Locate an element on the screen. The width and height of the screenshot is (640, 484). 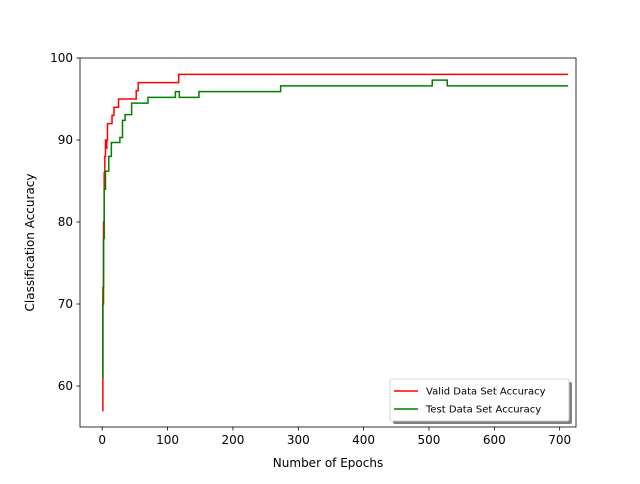
y-tick-label: 60 is located at coordinates (65, 386).